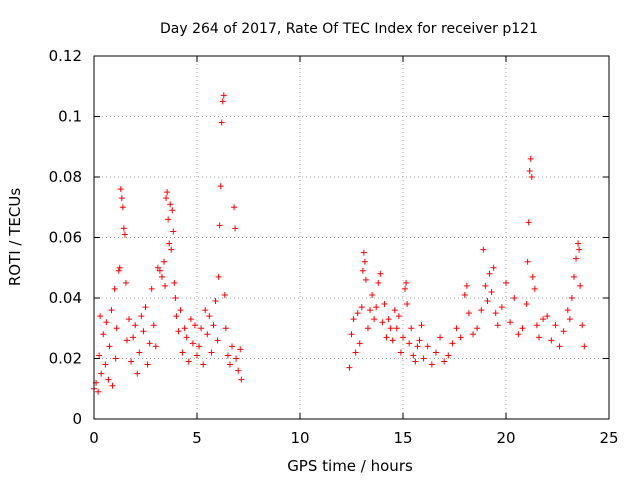  Describe the element at coordinates (65, 177) in the screenshot. I see `y-tick-label: 0.08` at that location.